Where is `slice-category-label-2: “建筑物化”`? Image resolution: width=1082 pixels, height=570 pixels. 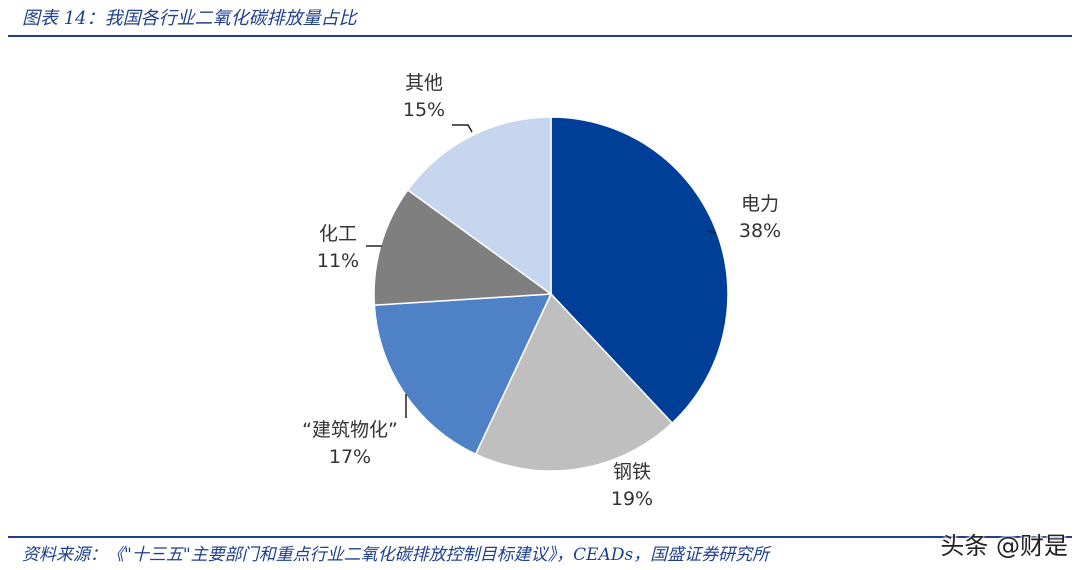
slice-category-label-2: “建筑物化” is located at coordinates (350, 430).